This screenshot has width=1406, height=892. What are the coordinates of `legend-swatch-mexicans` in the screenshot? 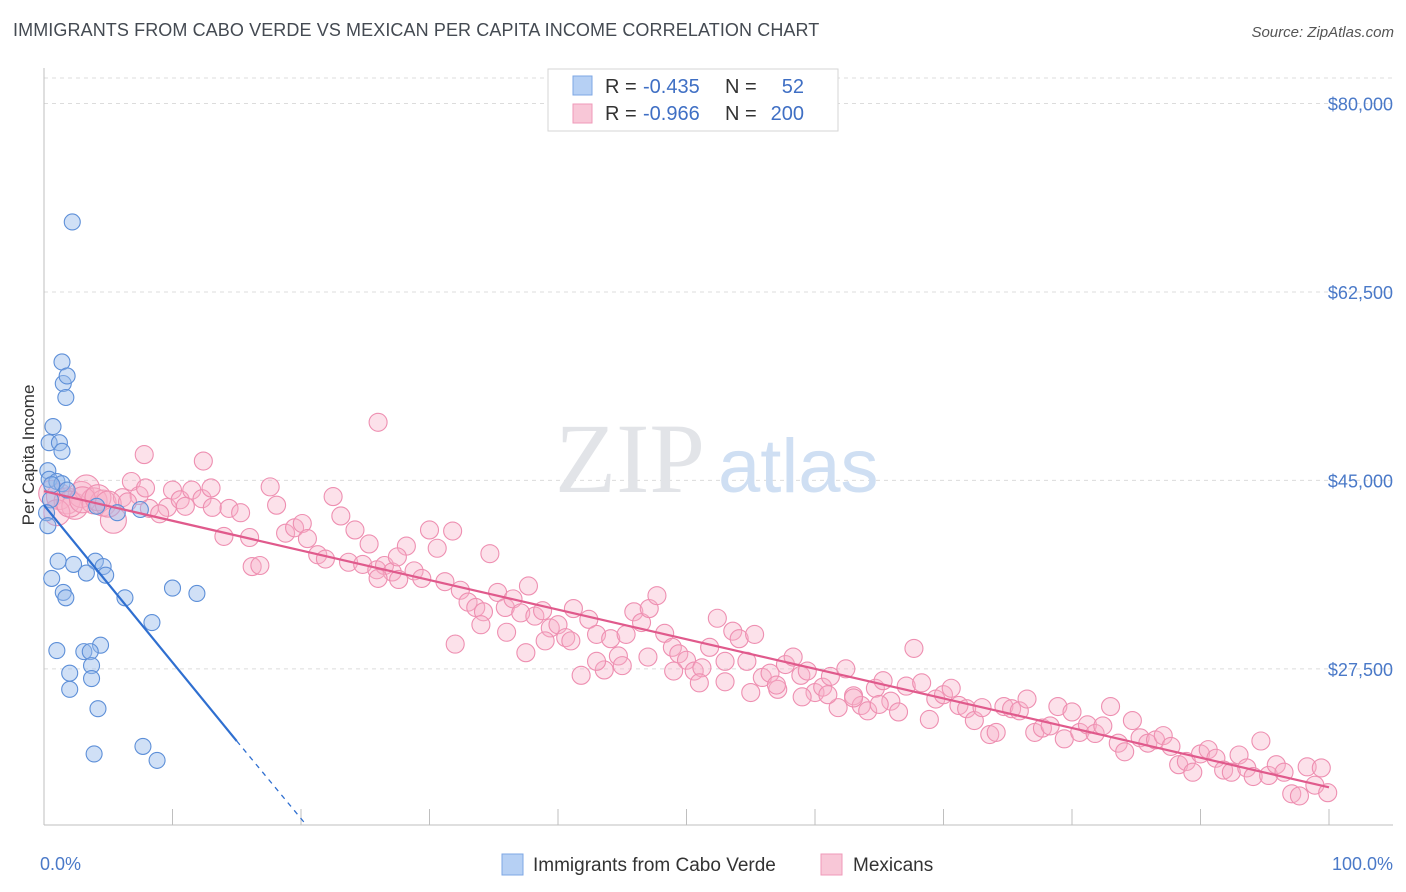 It's located at (831, 864).